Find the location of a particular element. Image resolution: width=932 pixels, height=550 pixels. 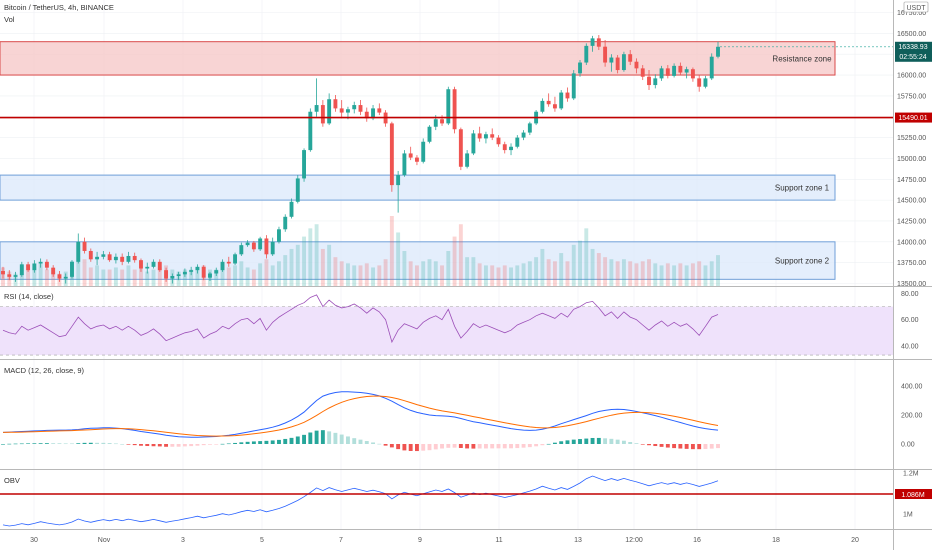

level-price-label: 15490.01 is located at coordinates (912, 118).